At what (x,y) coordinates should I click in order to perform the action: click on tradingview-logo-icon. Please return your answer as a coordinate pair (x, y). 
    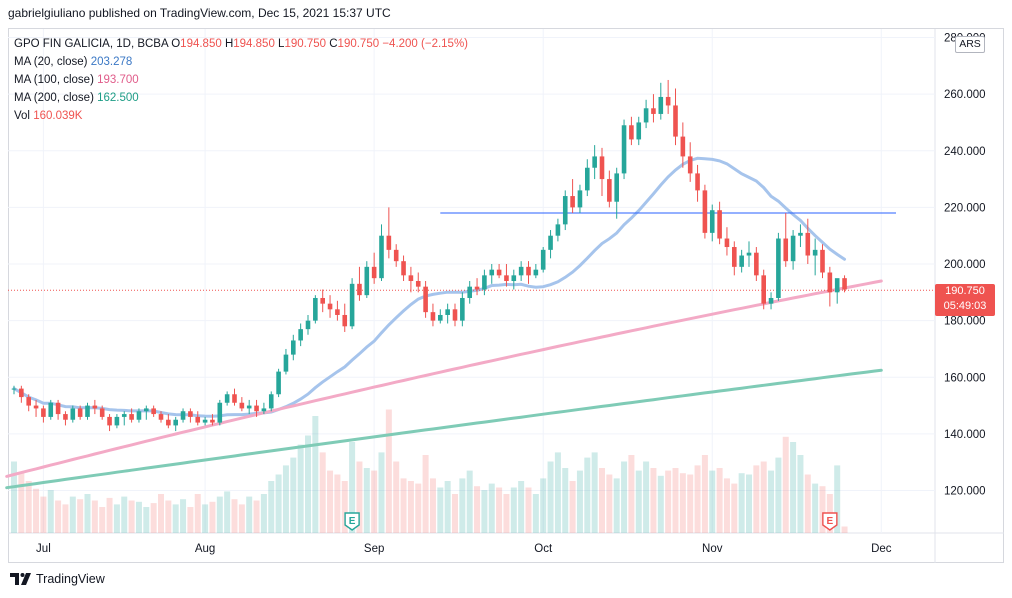
    Looking at the image, I should click on (20, 579).